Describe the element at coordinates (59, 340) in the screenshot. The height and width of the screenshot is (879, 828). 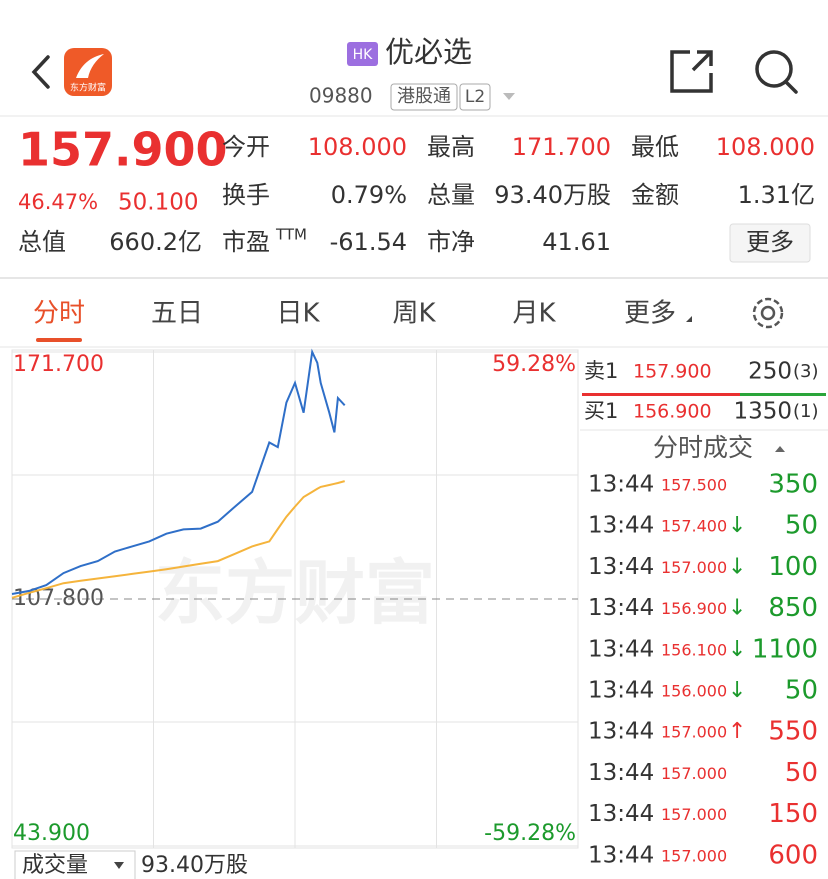
I see `tab-underline` at that location.